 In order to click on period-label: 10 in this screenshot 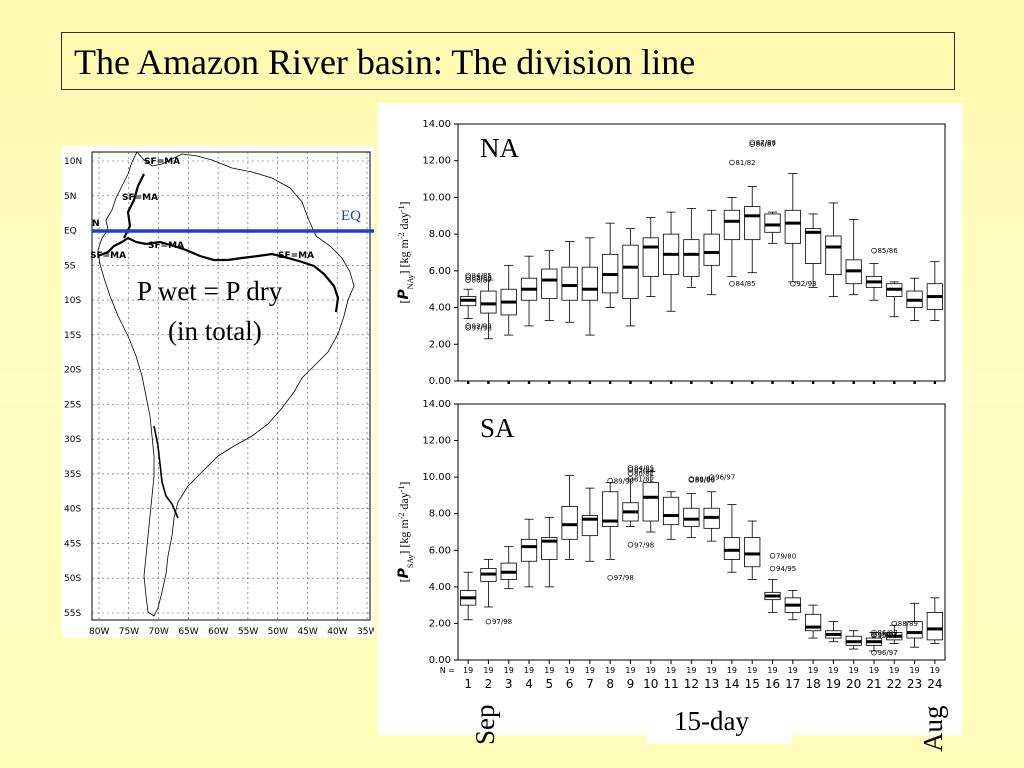, I will do `click(650, 684)`.